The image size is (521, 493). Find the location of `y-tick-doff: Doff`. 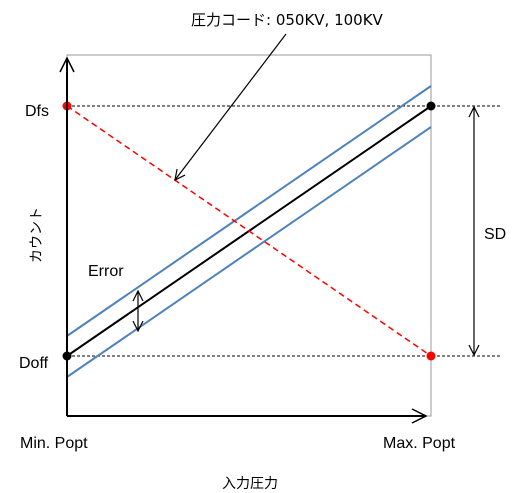

y-tick-doff: Doff is located at coordinates (34, 363).